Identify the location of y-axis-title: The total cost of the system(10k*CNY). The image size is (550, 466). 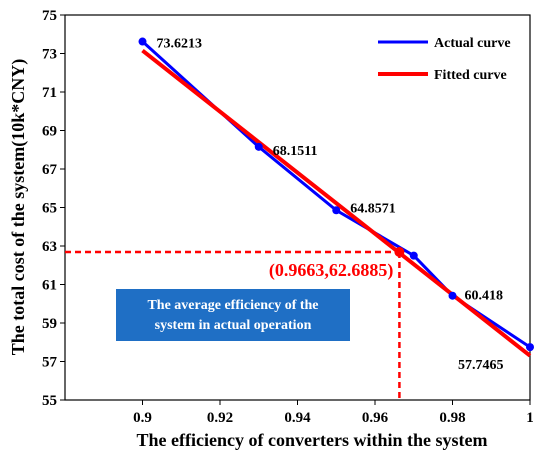
(18, 207).